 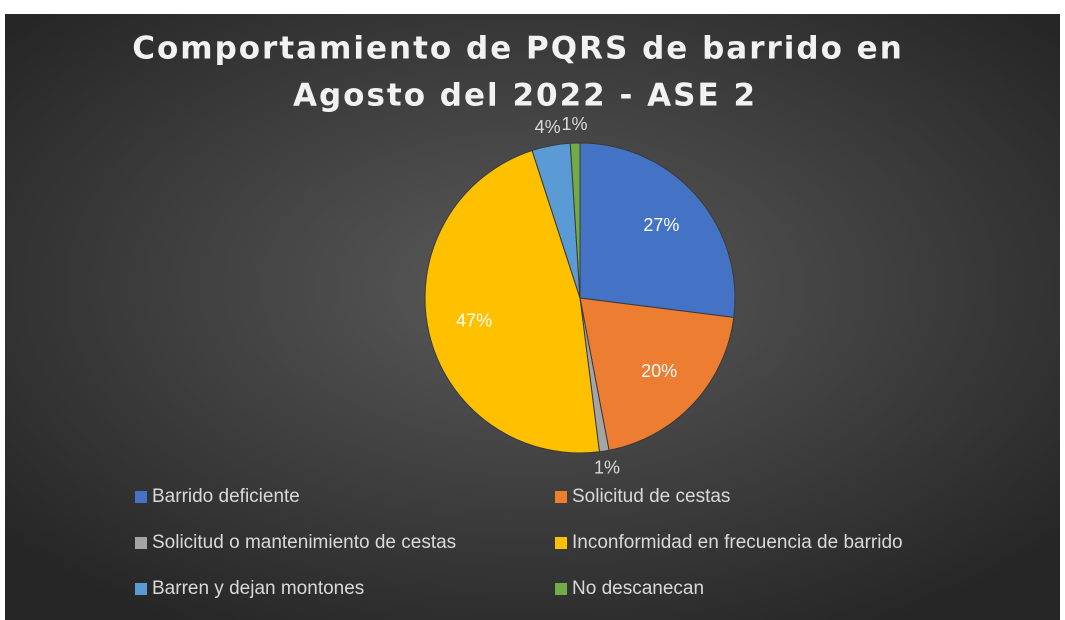 What do you see at coordinates (661, 225) in the screenshot?
I see `data-label: 27%` at bounding box center [661, 225].